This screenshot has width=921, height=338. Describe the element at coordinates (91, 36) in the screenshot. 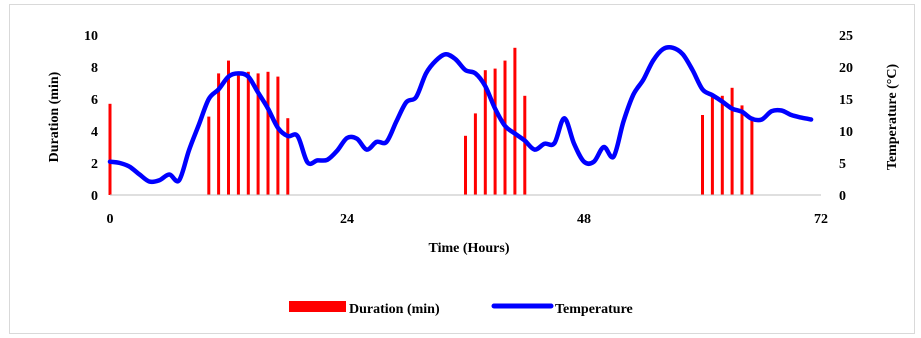

I see `y-left-tick-label: 10` at that location.